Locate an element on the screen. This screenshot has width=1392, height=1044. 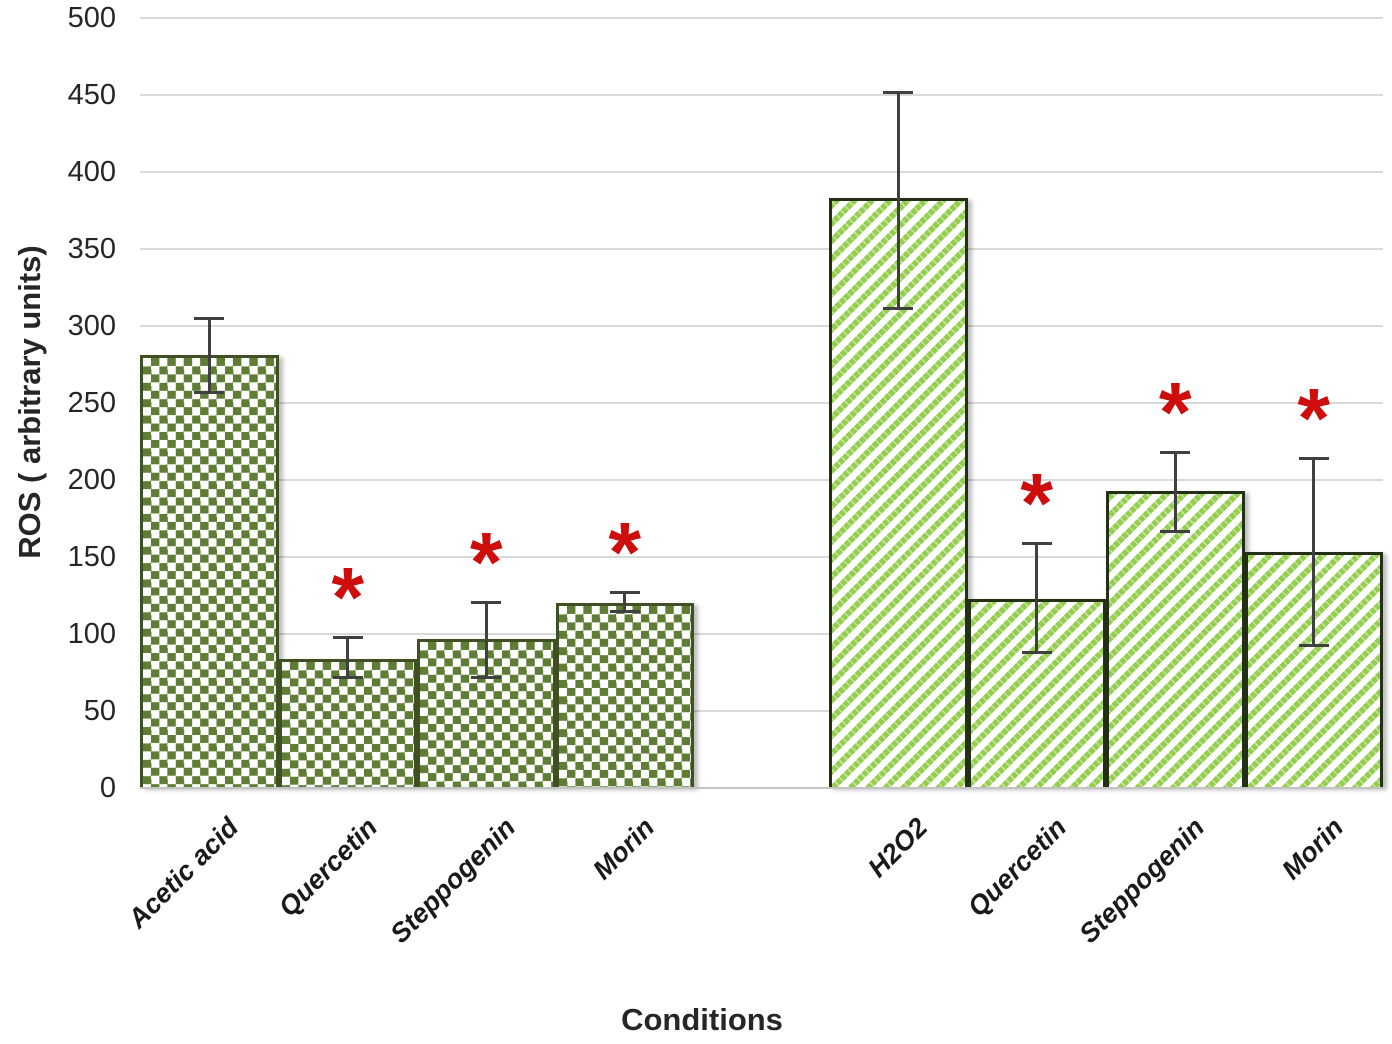
x-category-label-h2o2: H2O2 is located at coordinates (898, 848).